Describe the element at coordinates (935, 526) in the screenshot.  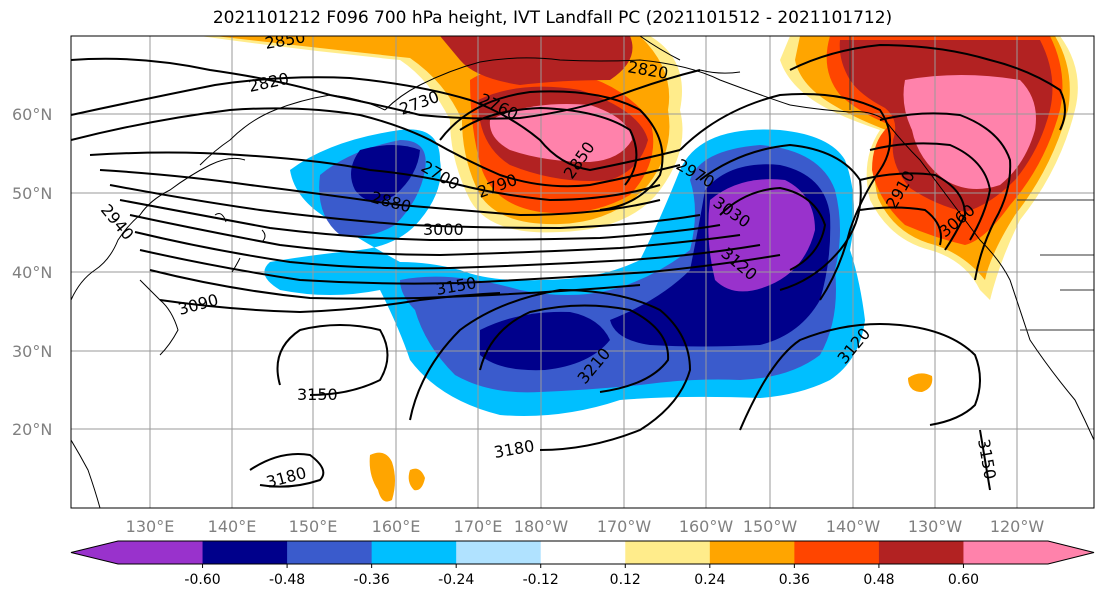
I see `lon-tick-label: 130°W` at that location.